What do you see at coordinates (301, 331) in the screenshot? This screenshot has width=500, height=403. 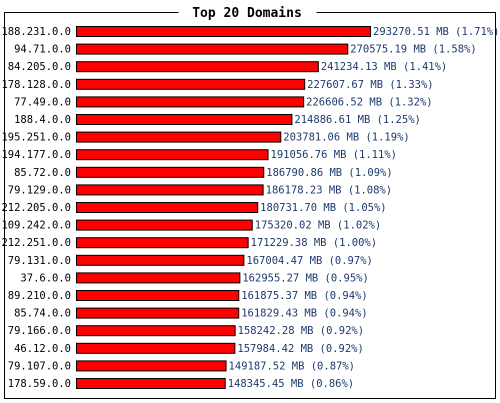 I see `data-label: 158242.28 MB (0.92%)` at bounding box center [301, 331].